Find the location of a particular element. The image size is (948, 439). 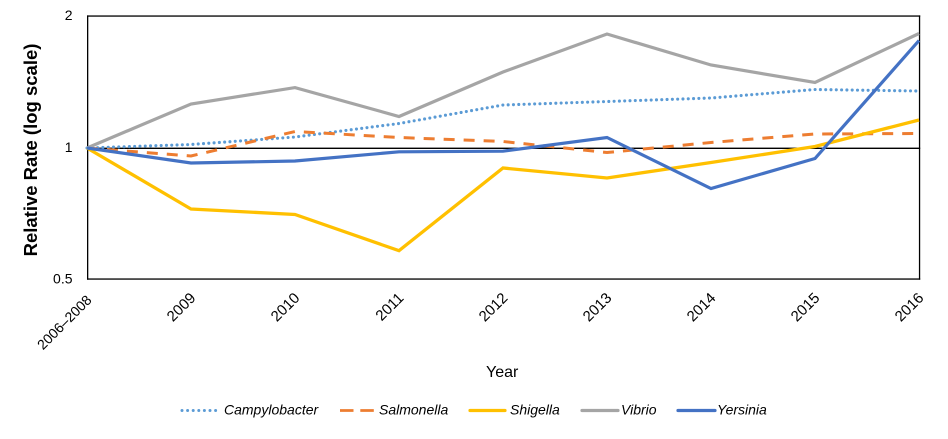

svg-text: Shigella is located at coordinates (535, 410).